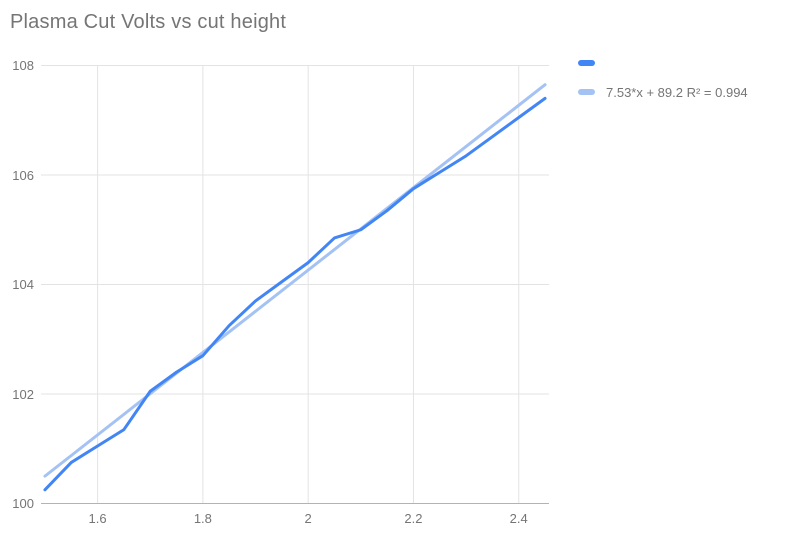  I want to click on x-tick-label: 1.6, so click(97, 518).